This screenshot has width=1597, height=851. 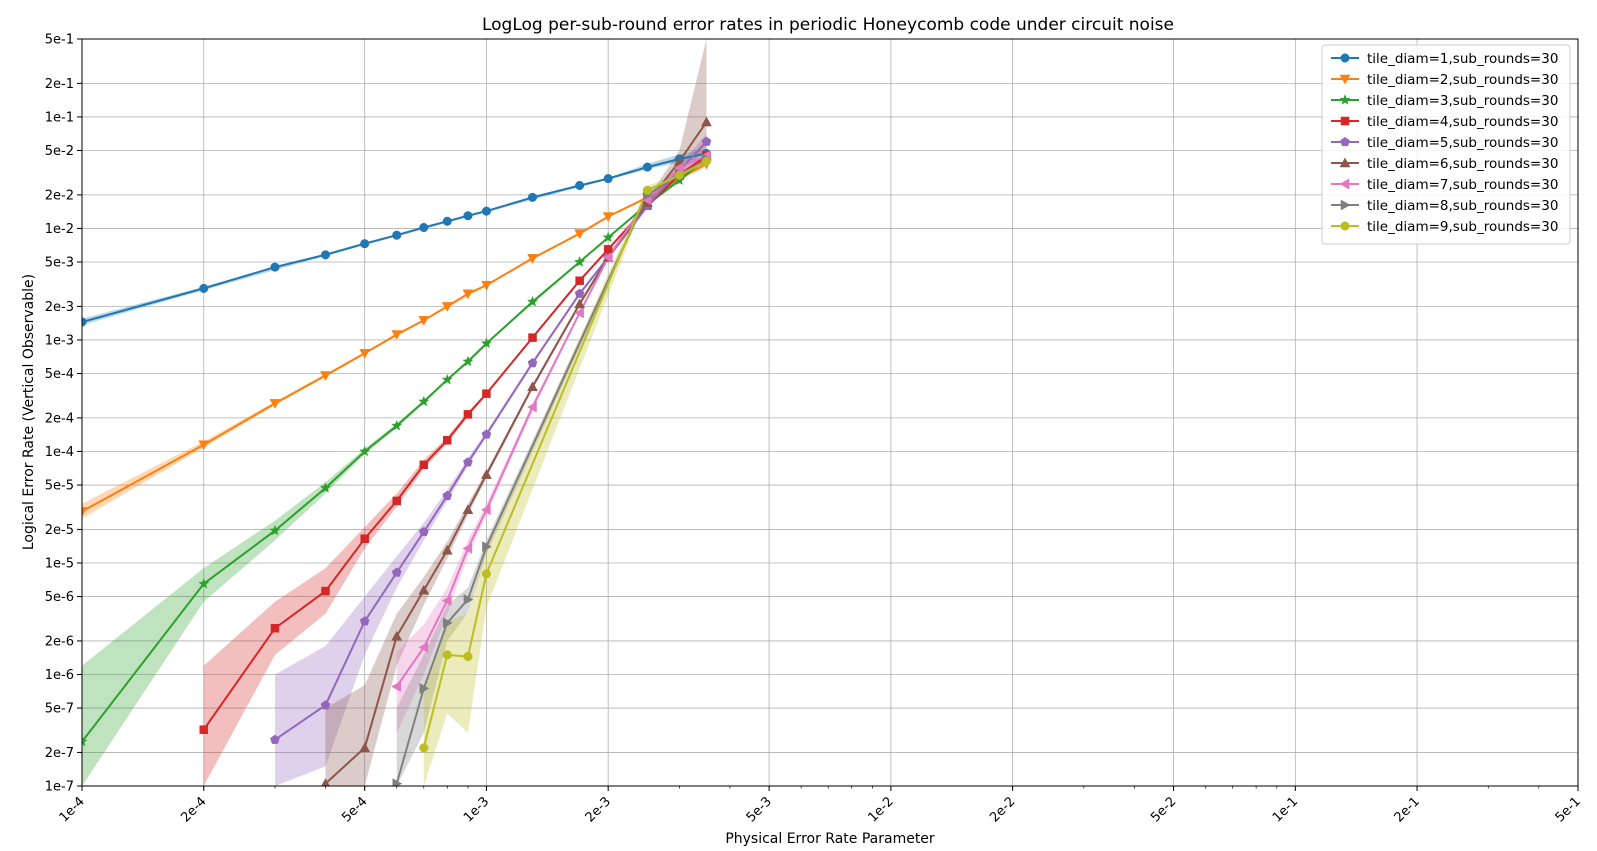 I want to click on y-tick-label: 1e-6, so click(x=59, y=675).